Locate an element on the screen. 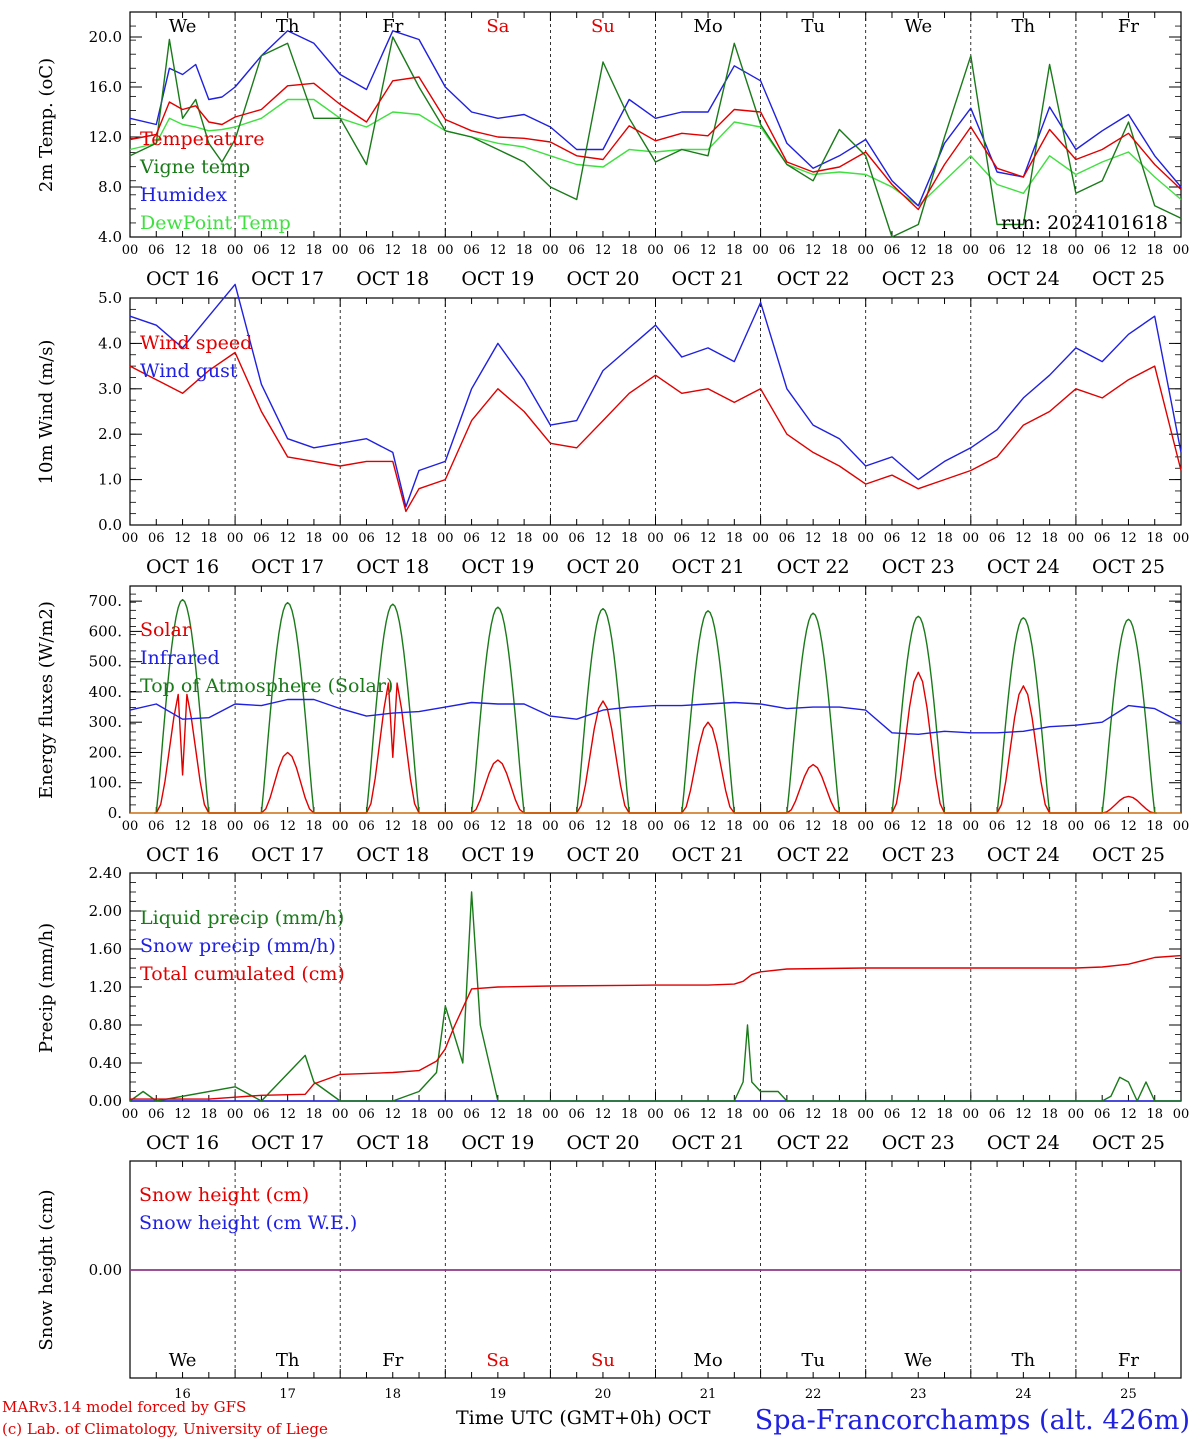  y-tick-label: 2.0 is located at coordinates (110, 434).